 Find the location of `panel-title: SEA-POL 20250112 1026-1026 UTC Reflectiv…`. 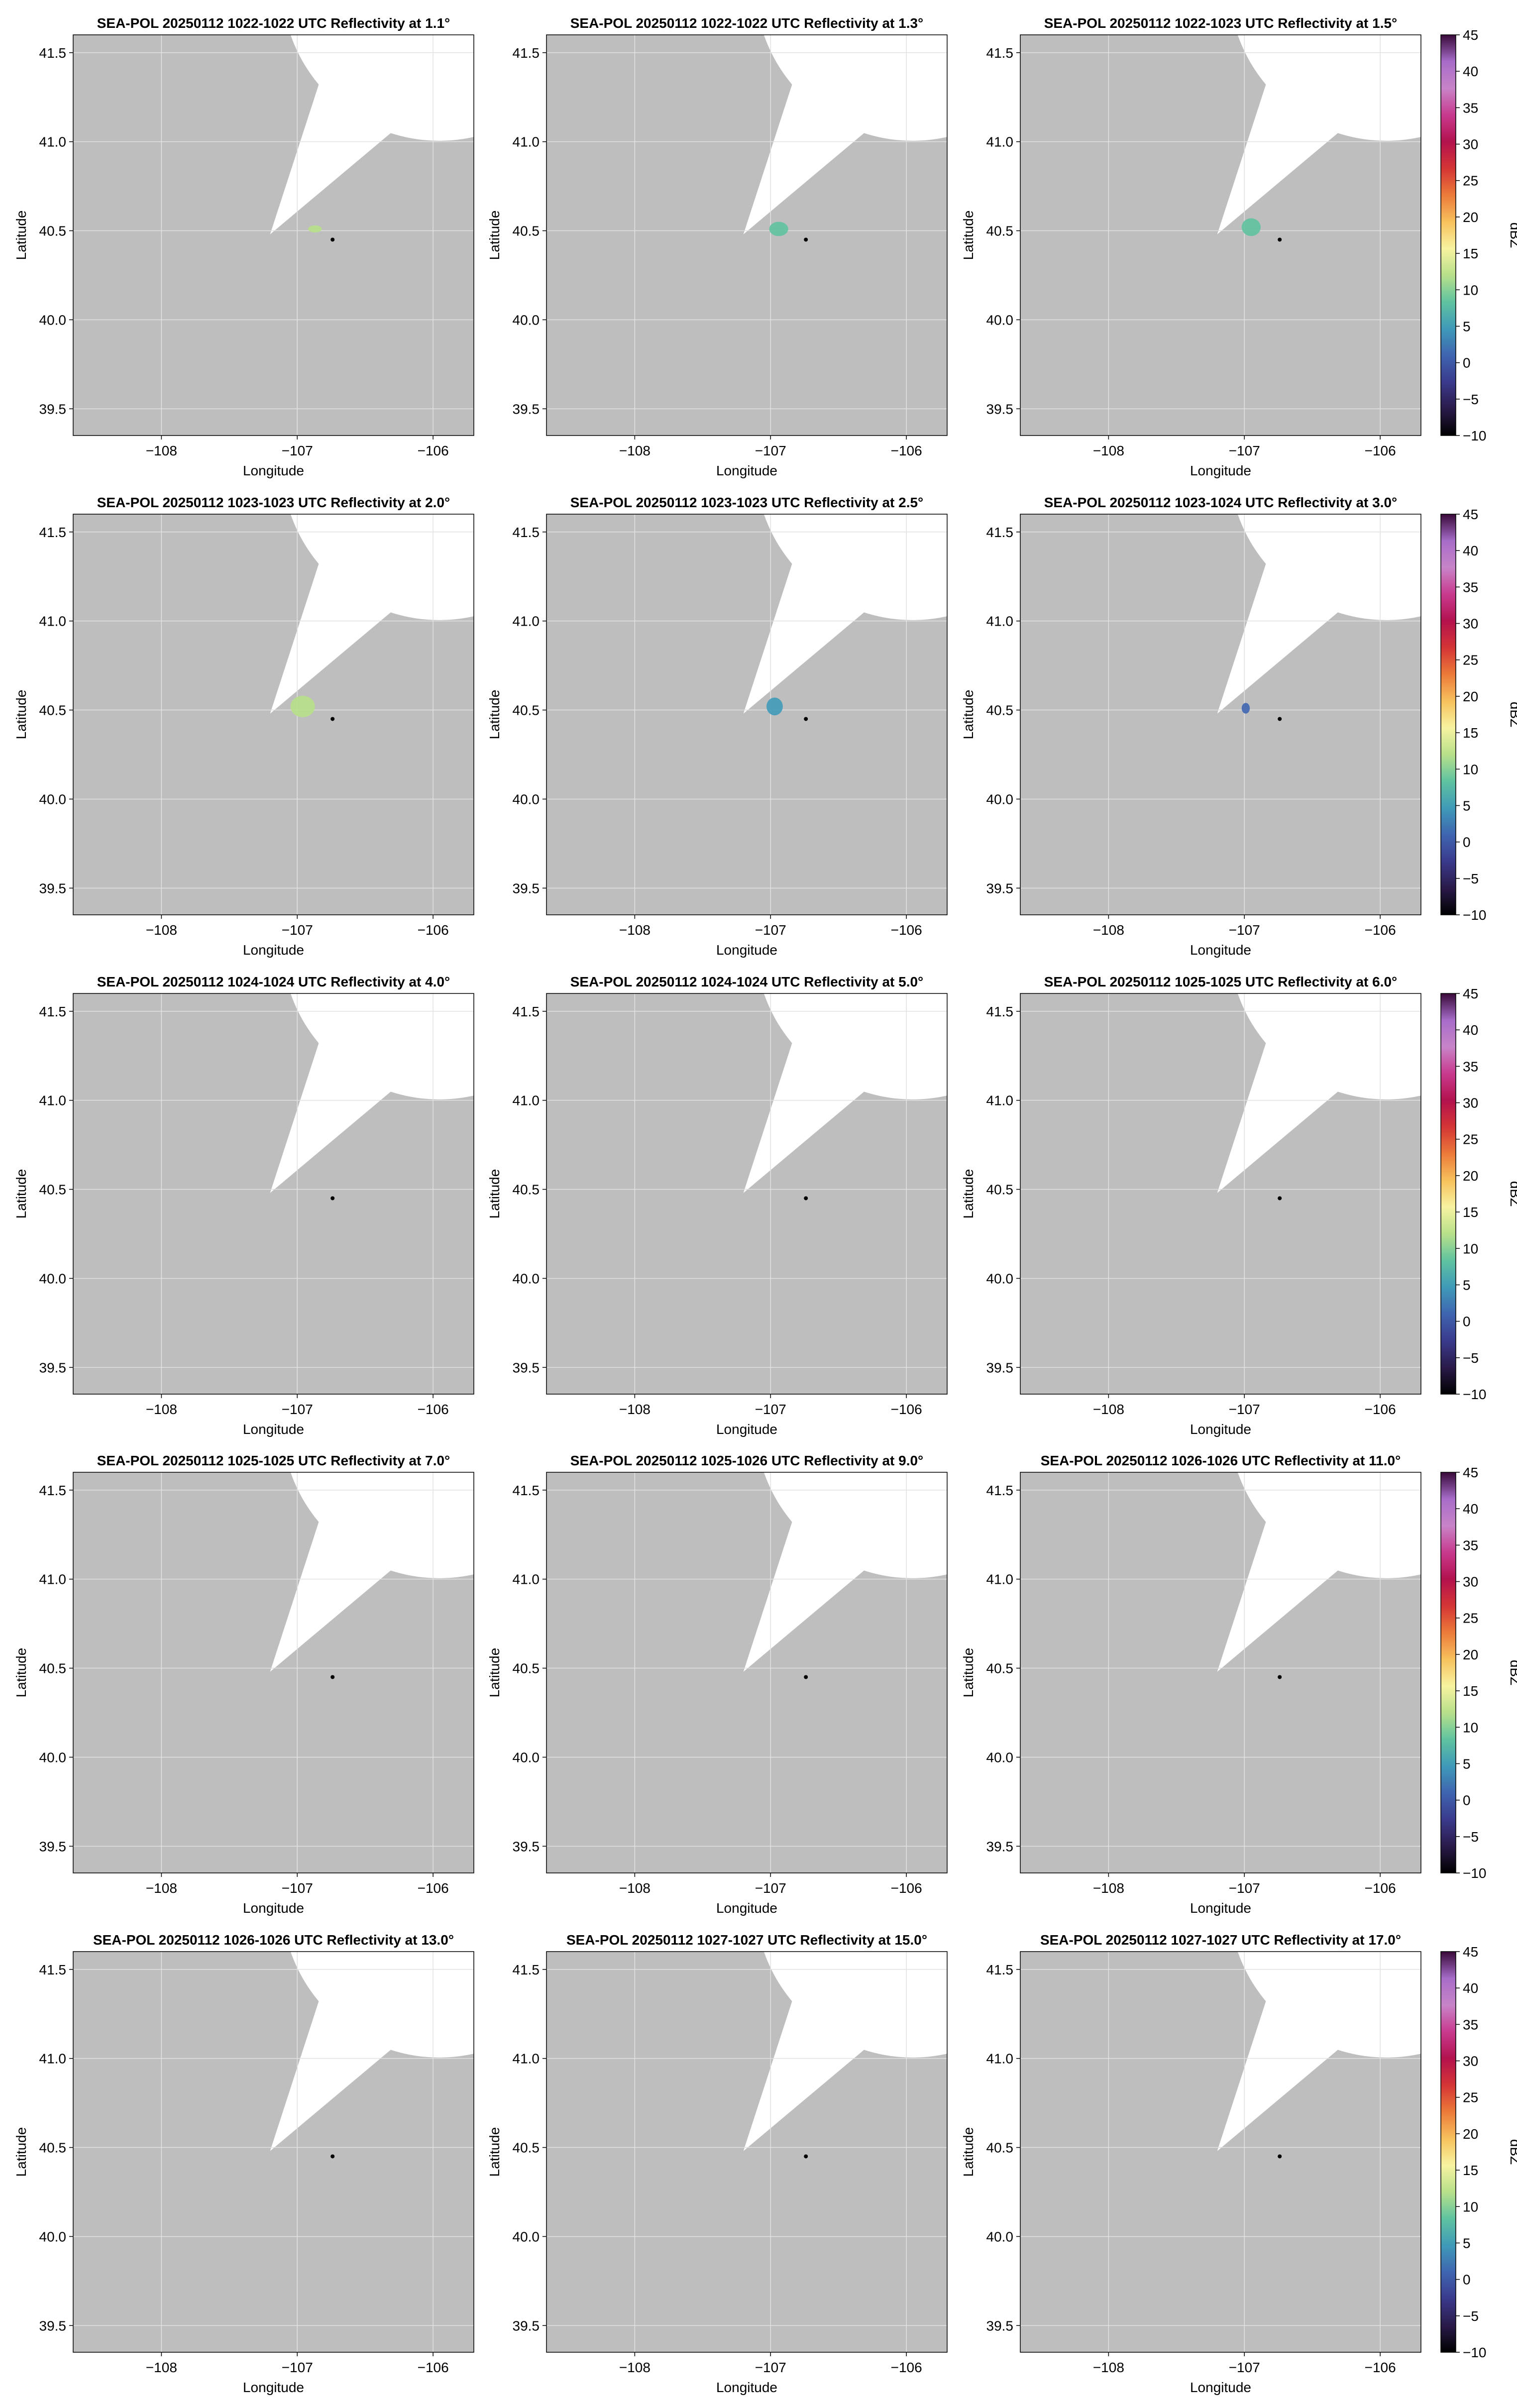

panel-title: SEA-POL 20250112 1026-1026 UTC Reflectiv… is located at coordinates (273, 1940).